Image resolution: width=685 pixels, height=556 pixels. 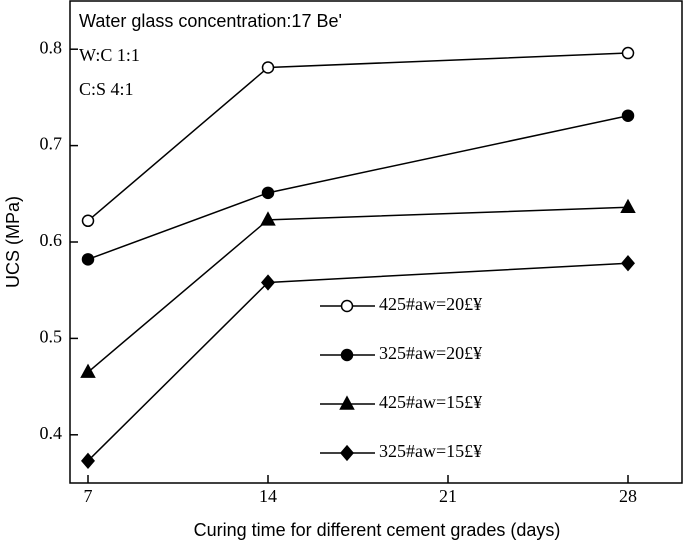 I want to click on annotation: C:S 4:1, so click(x=106, y=89).